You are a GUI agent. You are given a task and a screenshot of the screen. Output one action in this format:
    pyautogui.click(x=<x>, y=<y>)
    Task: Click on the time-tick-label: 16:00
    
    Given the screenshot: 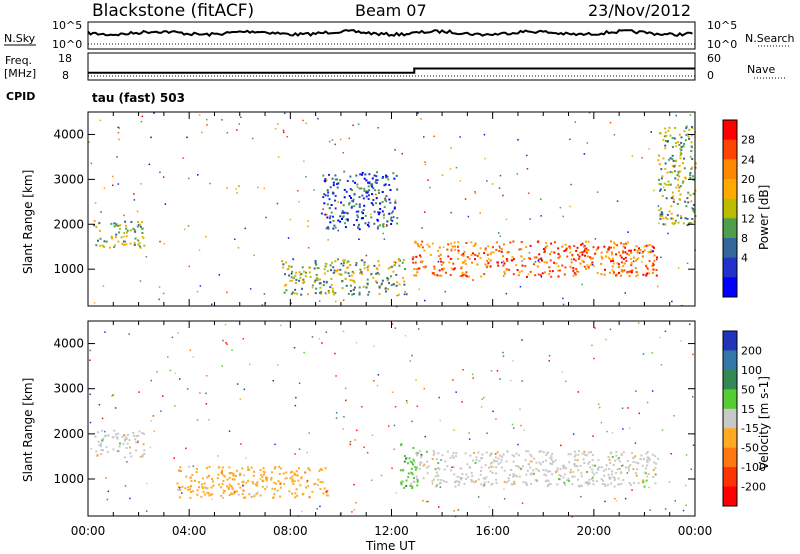 What is the action you would take?
    pyautogui.click(x=492, y=531)
    